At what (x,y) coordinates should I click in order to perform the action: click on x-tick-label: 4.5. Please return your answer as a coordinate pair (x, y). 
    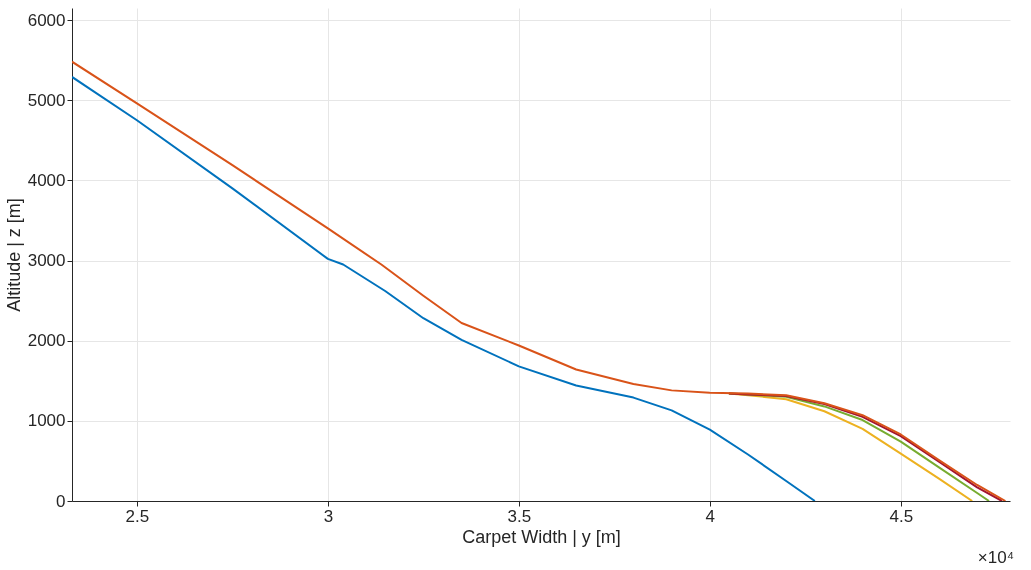
    Looking at the image, I should click on (901, 516).